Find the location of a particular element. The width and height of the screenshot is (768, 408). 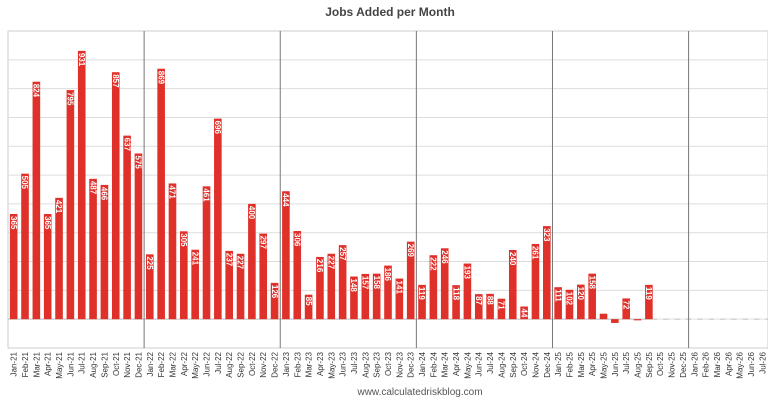

data-label: 487 is located at coordinates (92, 188).